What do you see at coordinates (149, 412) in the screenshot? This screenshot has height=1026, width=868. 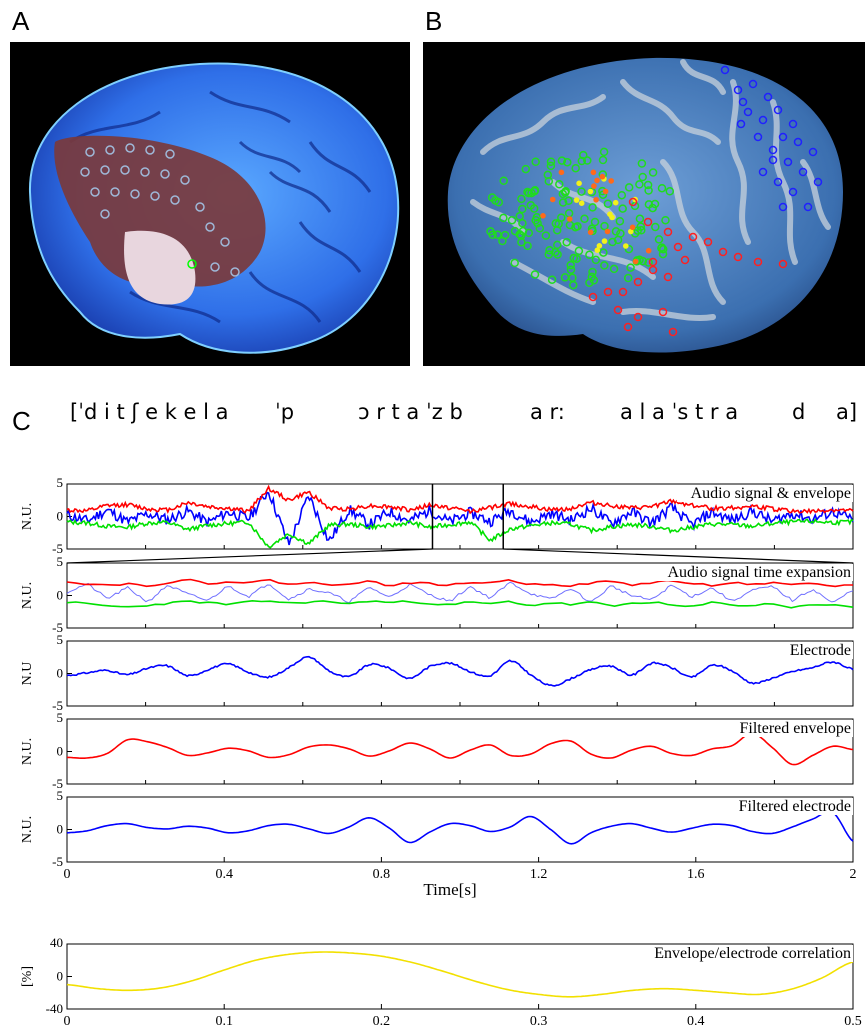 I see `phoneme-group: [ˈd i t ʃ e k e l a` at bounding box center [149, 412].